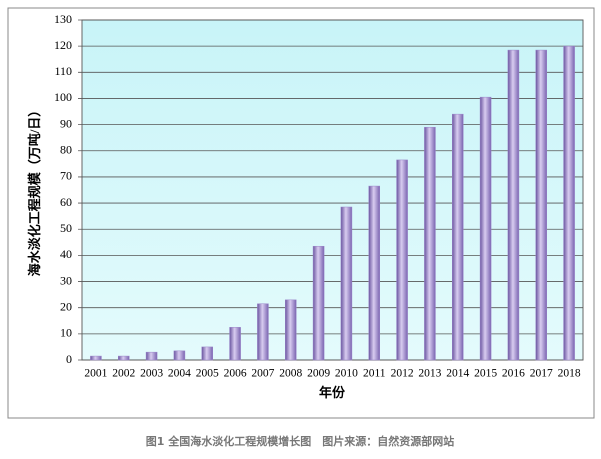 The width and height of the screenshot is (601, 459). Describe the element at coordinates (402, 374) in the screenshot. I see `x-tick-label: 2012` at that location.